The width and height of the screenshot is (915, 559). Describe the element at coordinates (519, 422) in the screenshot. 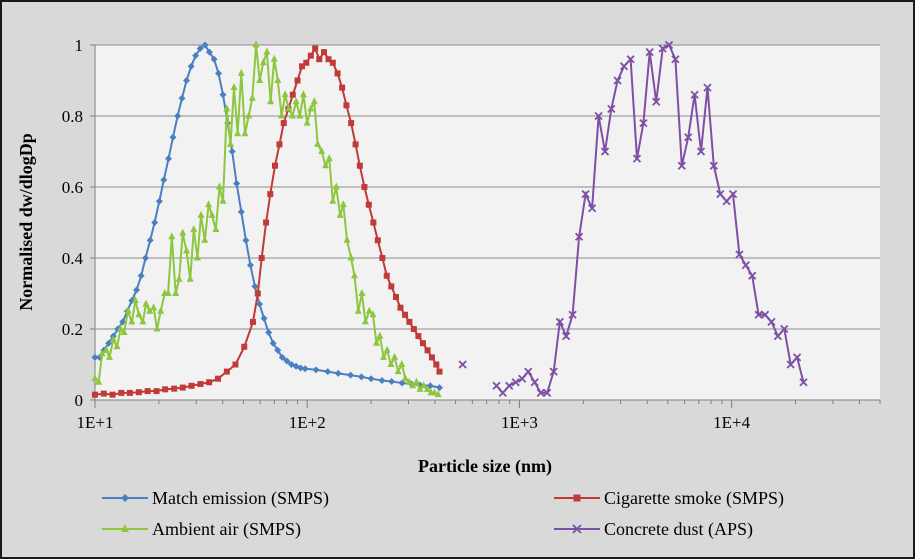

I see `x-tick-label: 1E+3` at that location.